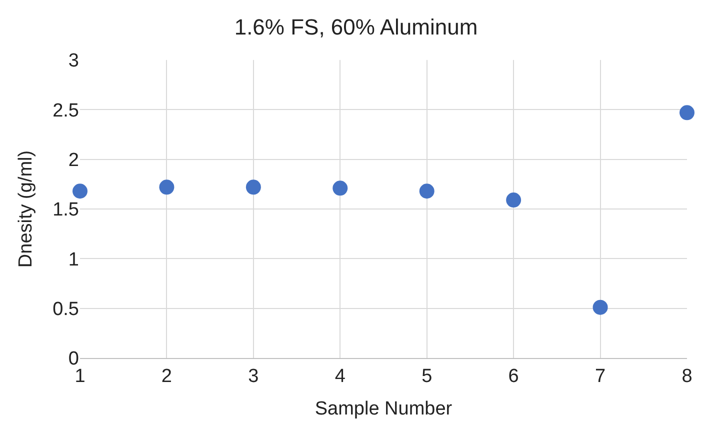  Describe the element at coordinates (73, 259) in the screenshot. I see `y-tick-label: 1` at that location.